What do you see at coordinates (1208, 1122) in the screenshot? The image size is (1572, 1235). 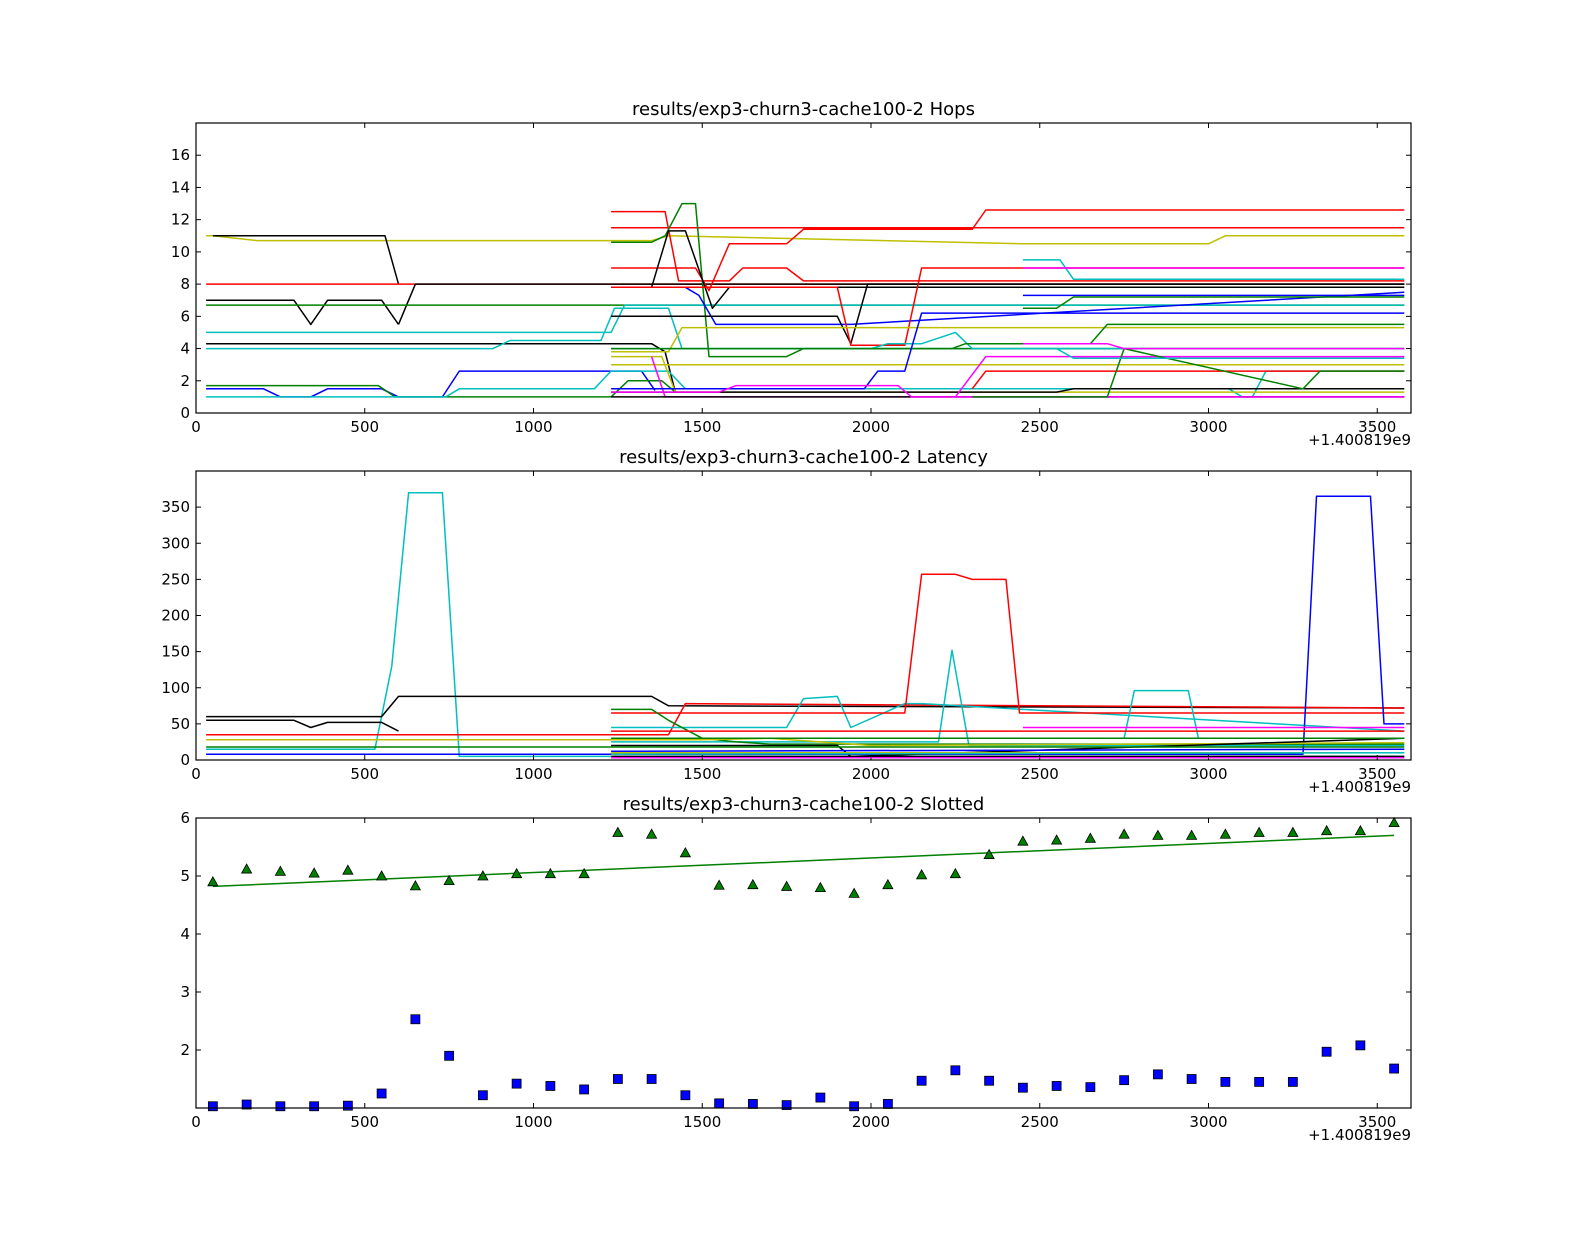 I see `slotted-x-tick-label: 3000` at bounding box center [1208, 1122].